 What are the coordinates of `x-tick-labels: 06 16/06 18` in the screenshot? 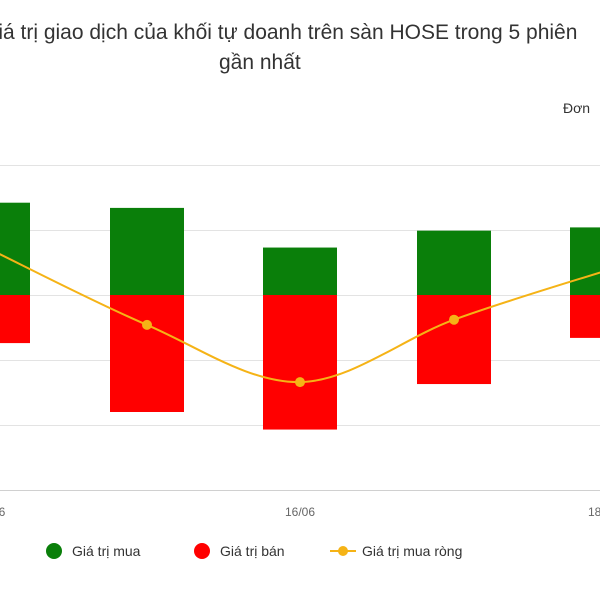 It's located at (300, 512).